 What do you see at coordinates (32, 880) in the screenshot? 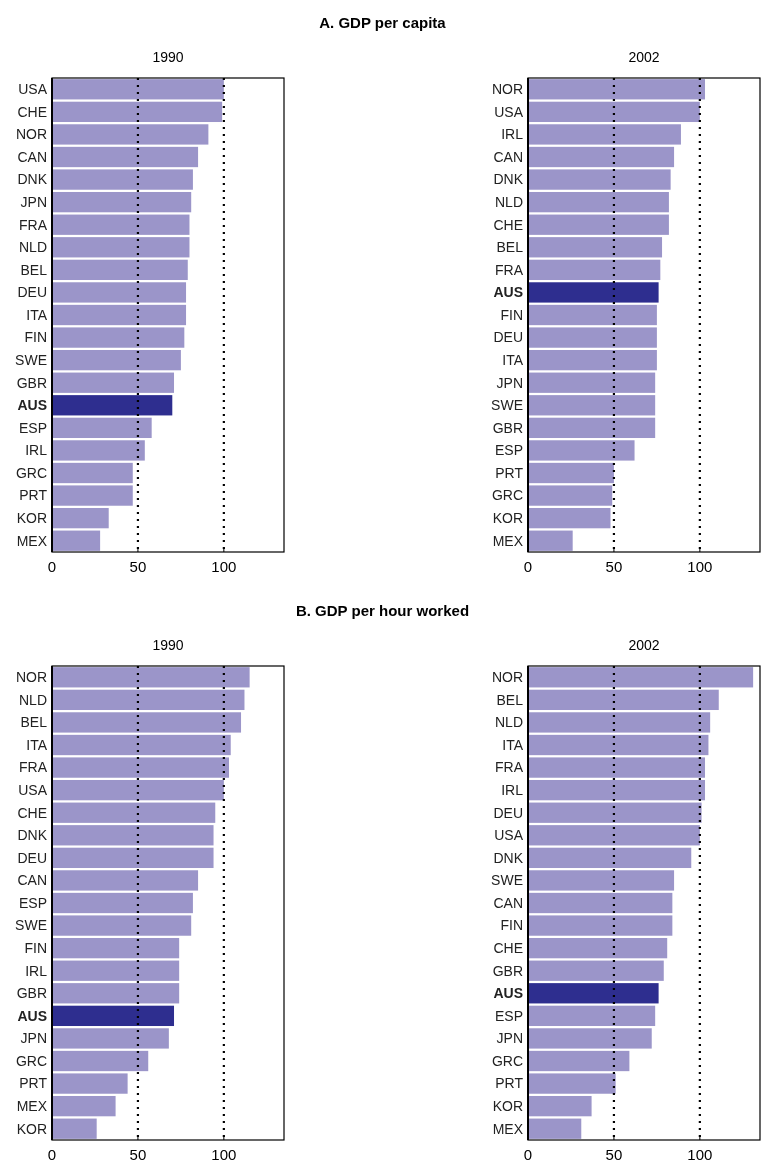
I see `y-tick-label: CAN` at bounding box center [32, 880].